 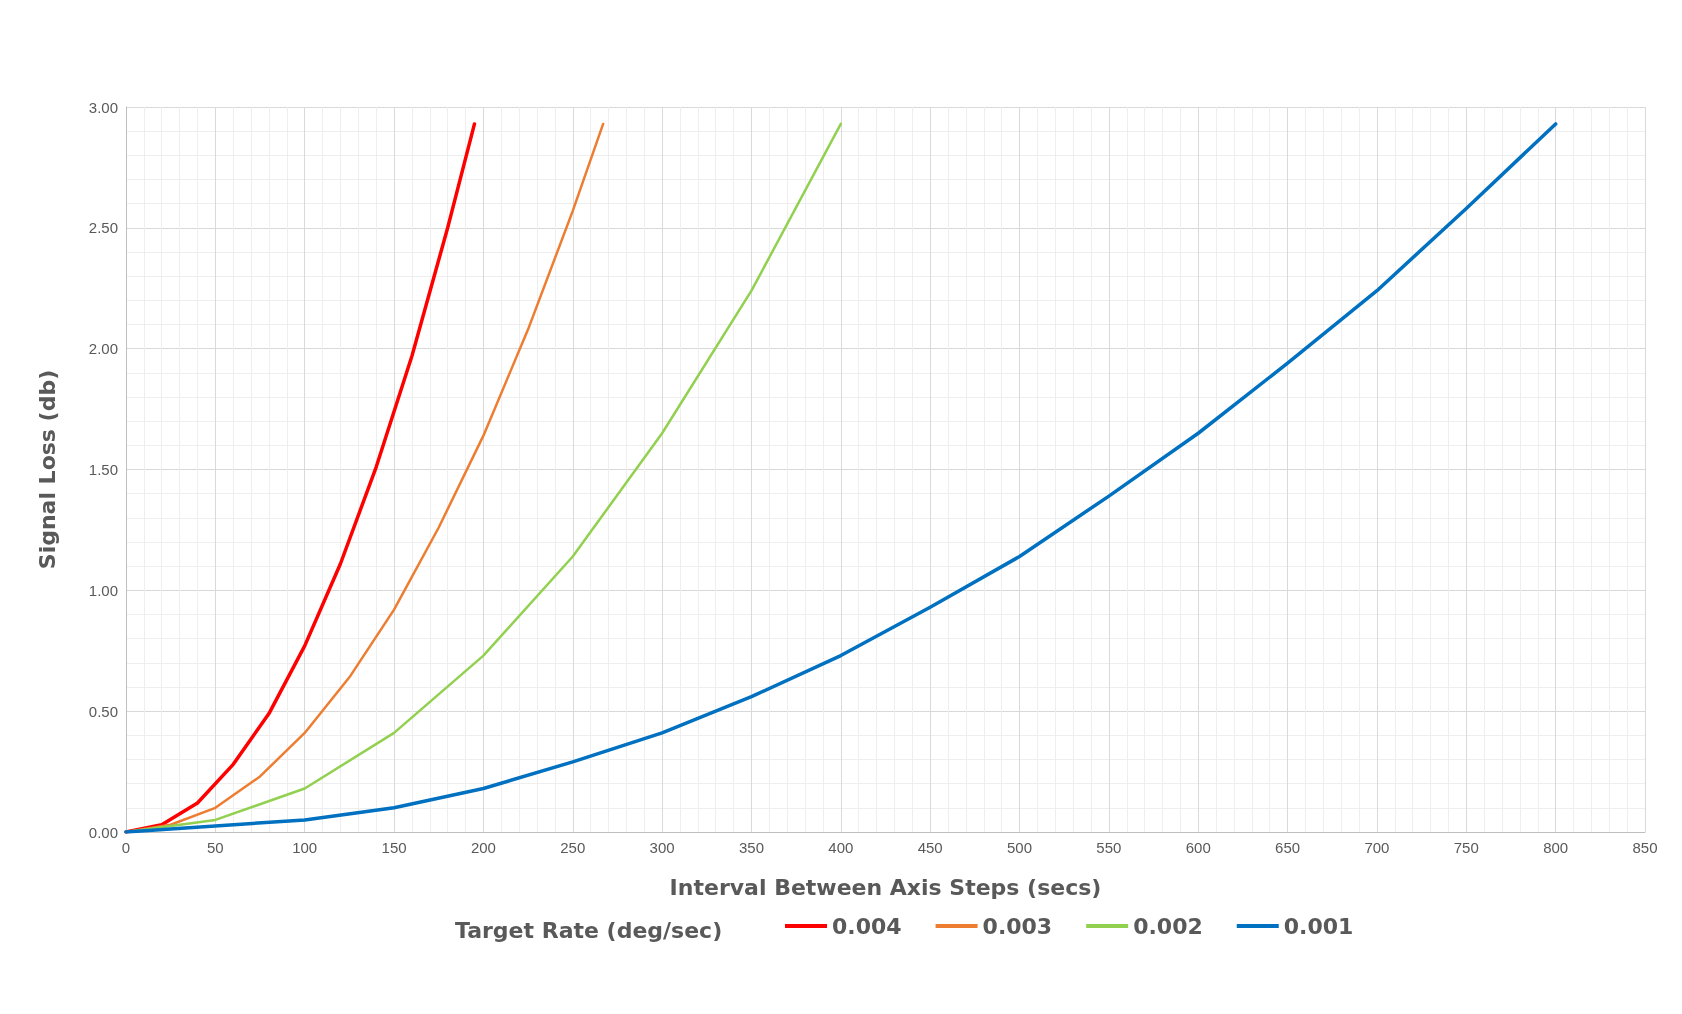 I want to click on legend-label: 0.003, so click(x=1017, y=926).